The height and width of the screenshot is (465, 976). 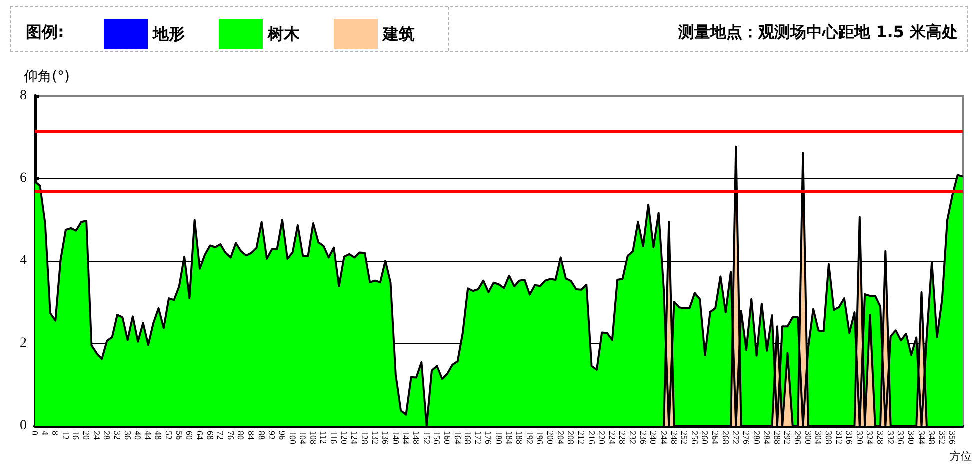 What do you see at coordinates (210, 435) in the screenshot?
I see `x-tick-label: 68` at bounding box center [210, 435].